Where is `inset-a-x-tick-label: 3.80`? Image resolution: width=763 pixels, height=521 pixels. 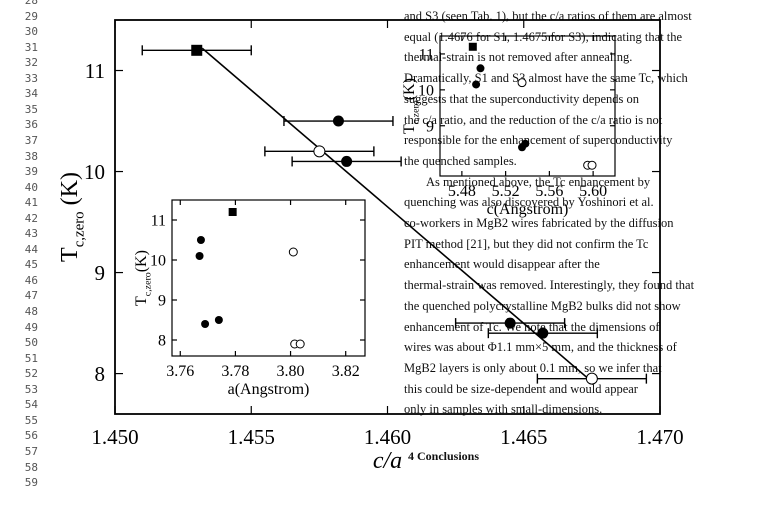 inset-a-x-tick-label: 3.80 is located at coordinates (291, 371).